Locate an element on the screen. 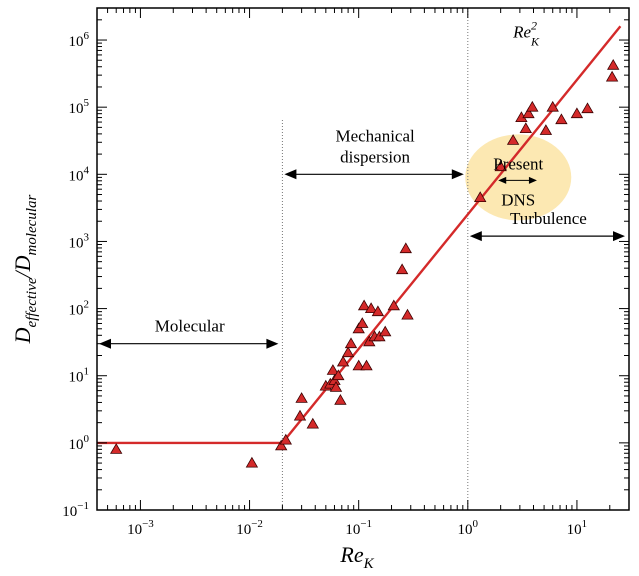 This screenshot has height=576, width=639. fit-label: Re2 K is located at coordinates (526, 33).